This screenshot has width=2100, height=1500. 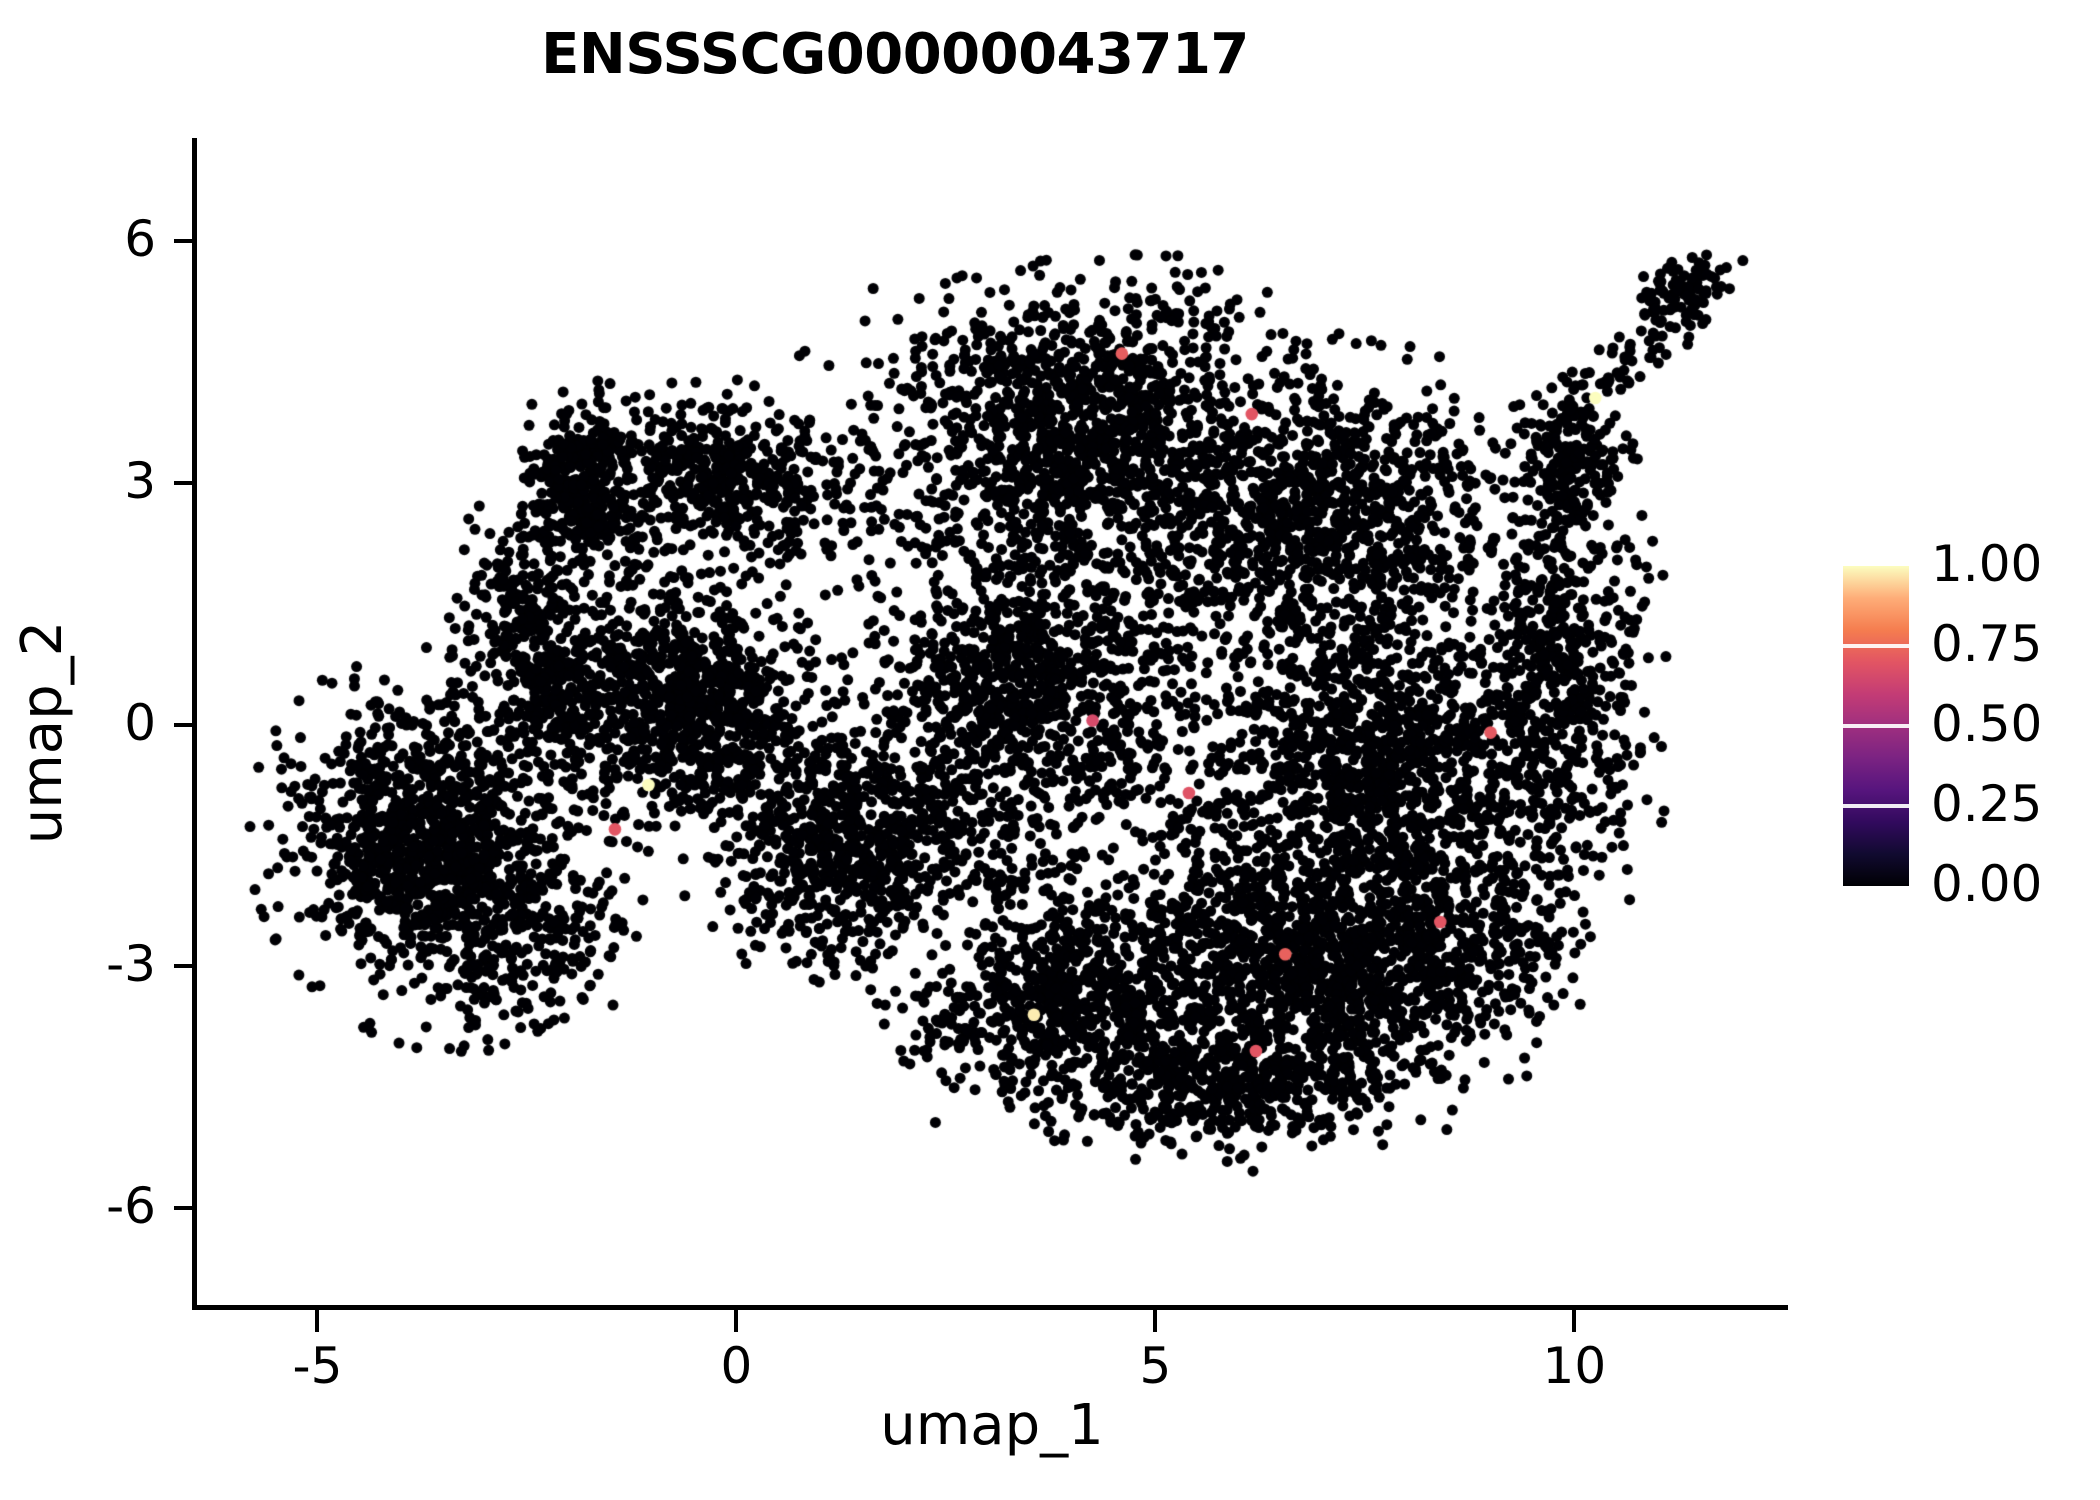 I want to click on y-tick-label: 0, so click(x=140, y=722).